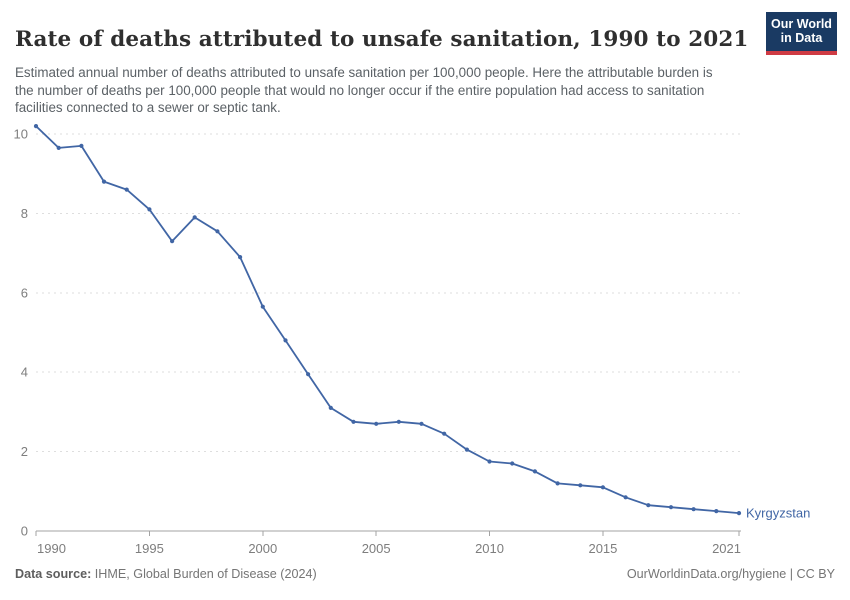  What do you see at coordinates (21, 134) in the screenshot?
I see `y-axis-label: 10` at bounding box center [21, 134].